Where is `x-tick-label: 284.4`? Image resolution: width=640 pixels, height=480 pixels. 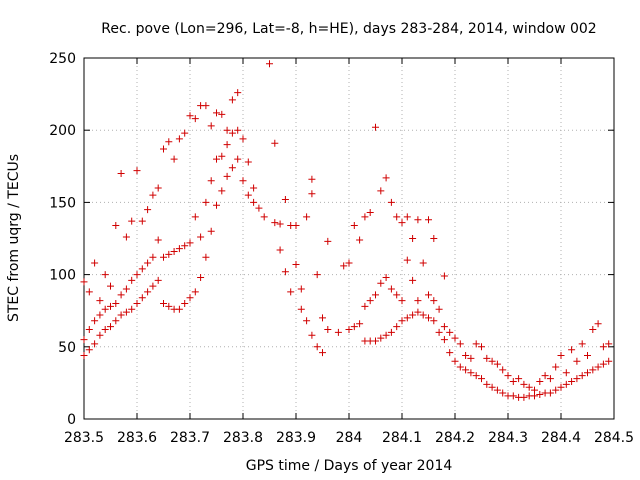 x-tick-label: 284.4 is located at coordinates (561, 438).